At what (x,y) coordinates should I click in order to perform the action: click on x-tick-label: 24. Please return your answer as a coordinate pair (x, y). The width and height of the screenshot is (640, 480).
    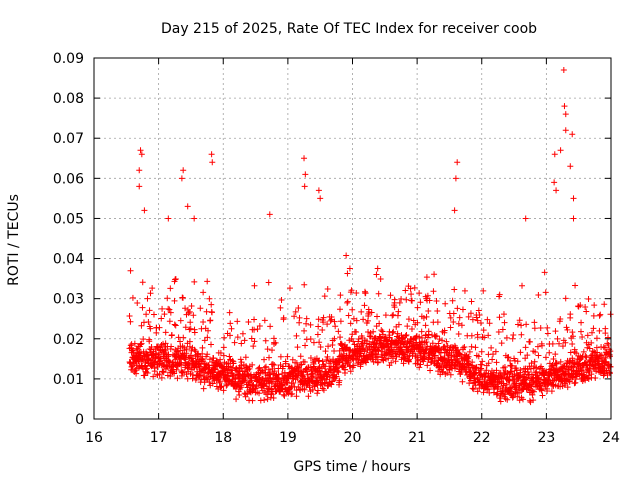
    Looking at the image, I should click on (611, 438).